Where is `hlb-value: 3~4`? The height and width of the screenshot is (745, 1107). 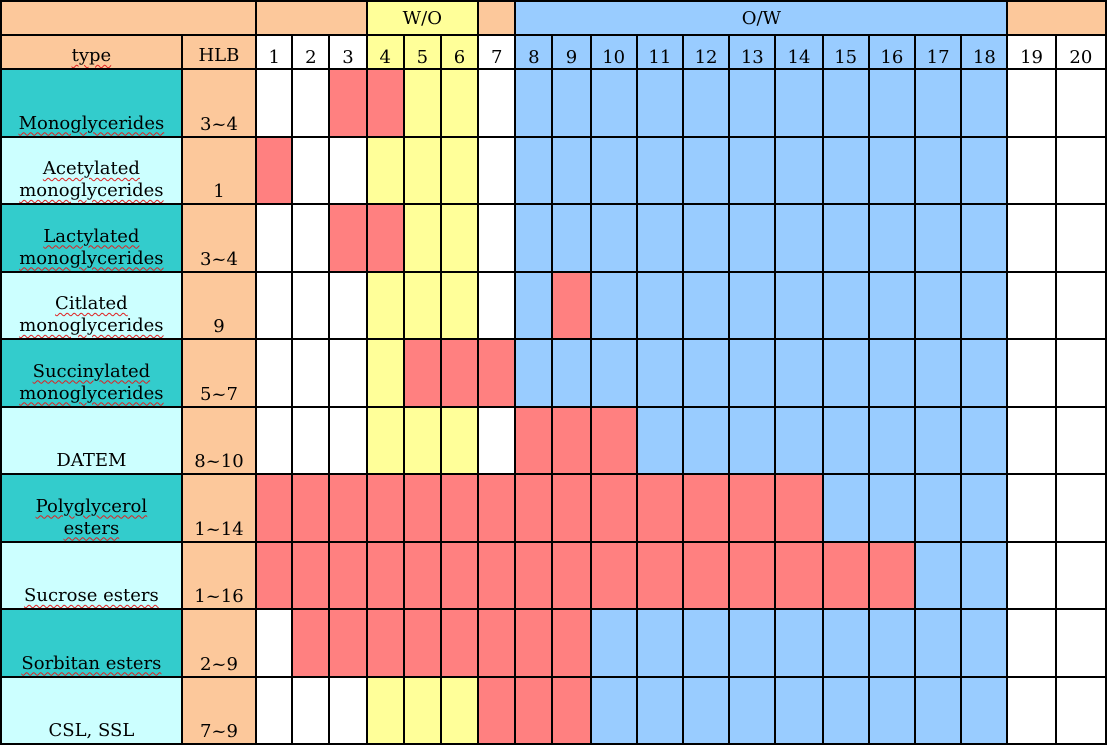
hlb-value: 3~4 is located at coordinates (219, 238).